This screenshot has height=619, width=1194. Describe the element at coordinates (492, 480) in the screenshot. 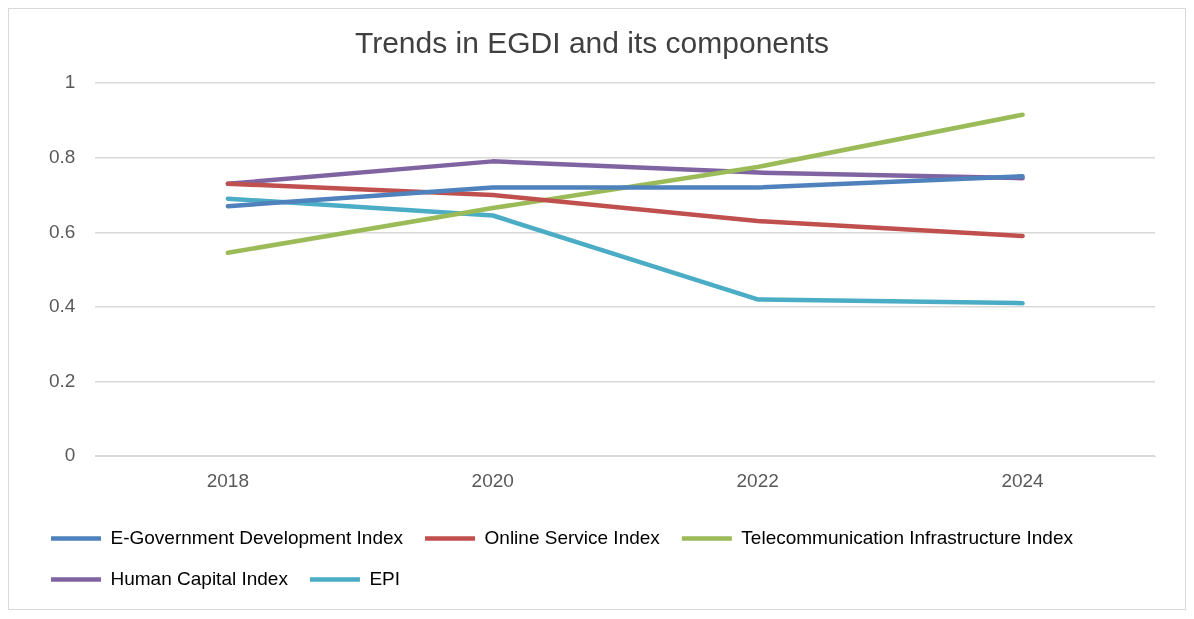

I see `x-tick-label: 2020` at that location.